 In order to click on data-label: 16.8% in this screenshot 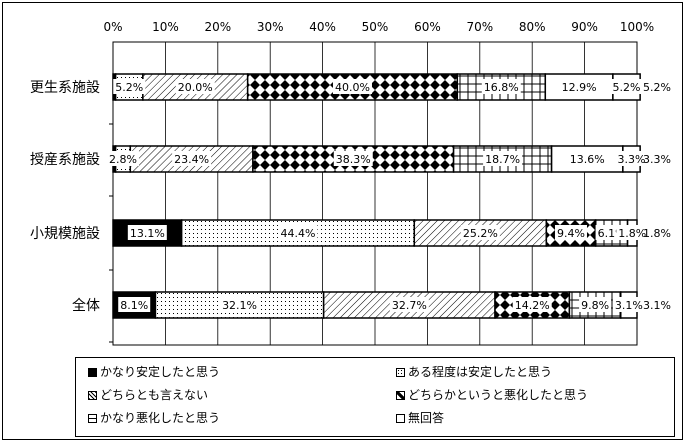, I will do `click(501, 87)`.